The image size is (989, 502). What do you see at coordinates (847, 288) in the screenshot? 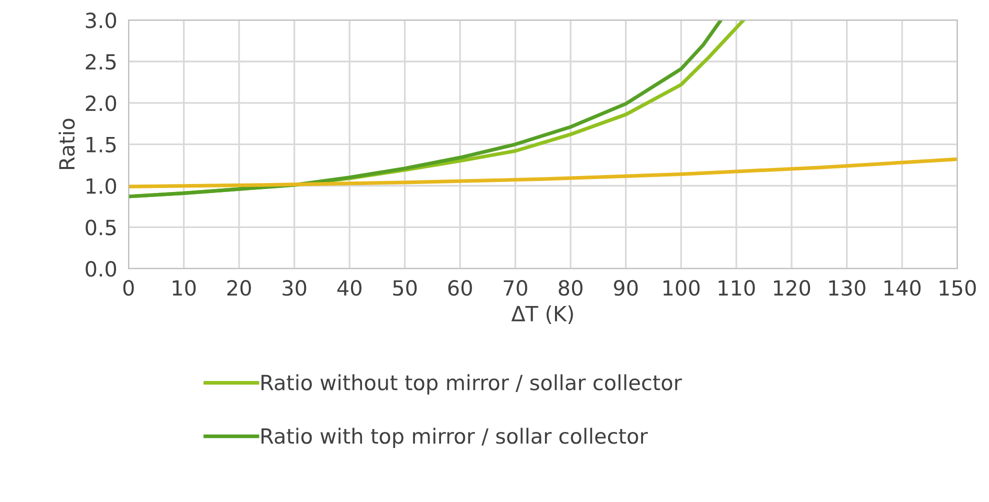
I see `x-tick-label: 130` at bounding box center [847, 288].